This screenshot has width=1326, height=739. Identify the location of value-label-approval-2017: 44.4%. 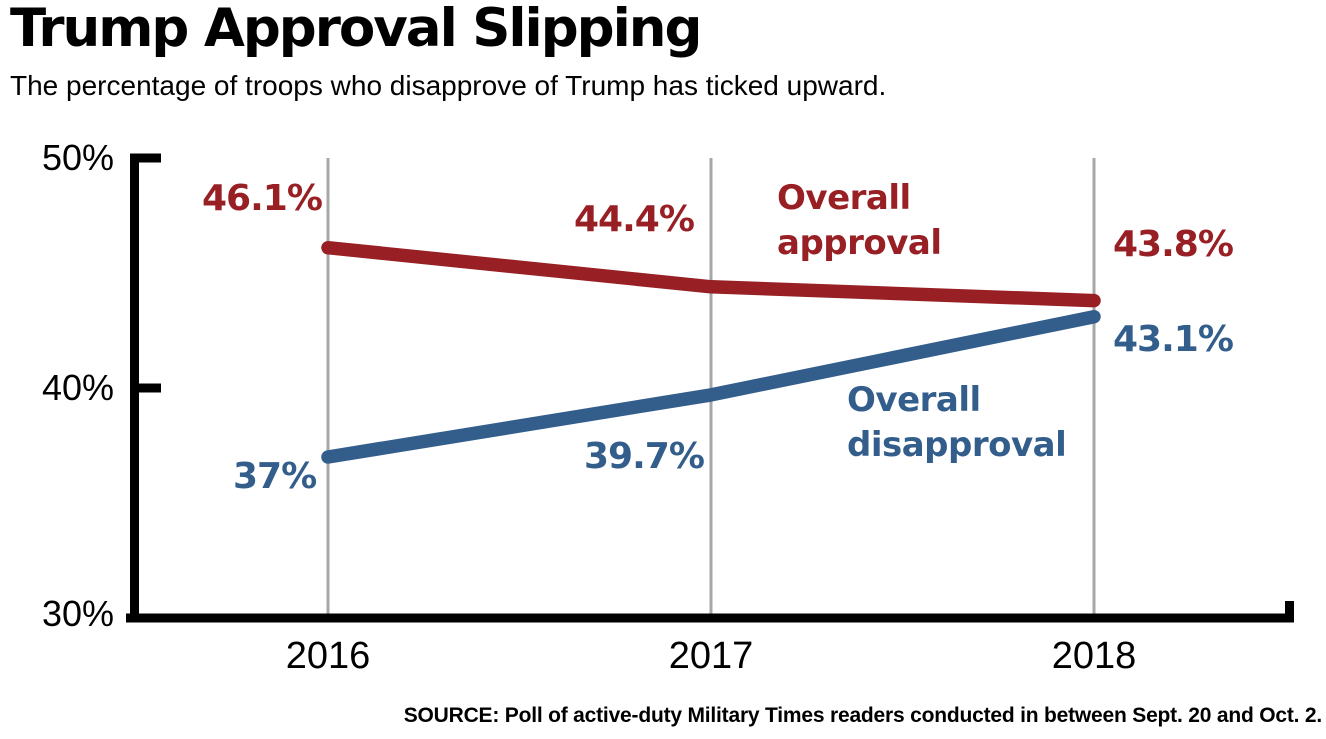
(634, 219).